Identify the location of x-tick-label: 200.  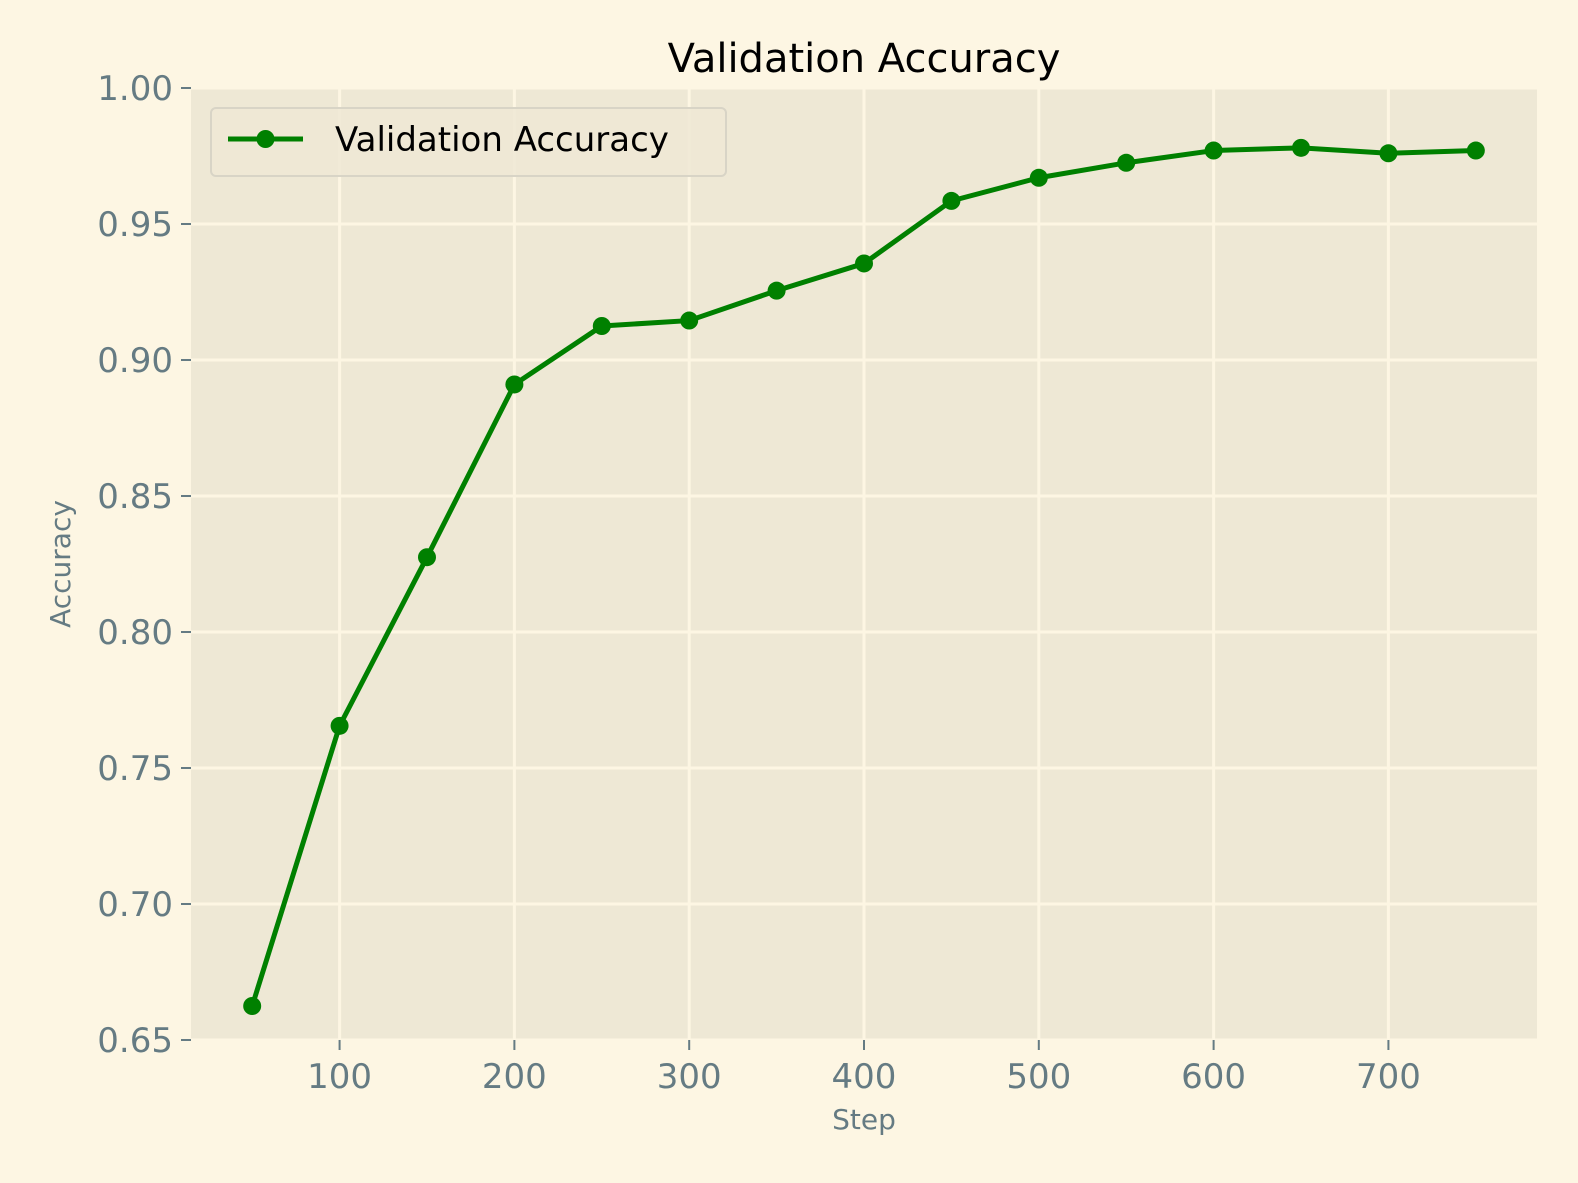
(514, 1077).